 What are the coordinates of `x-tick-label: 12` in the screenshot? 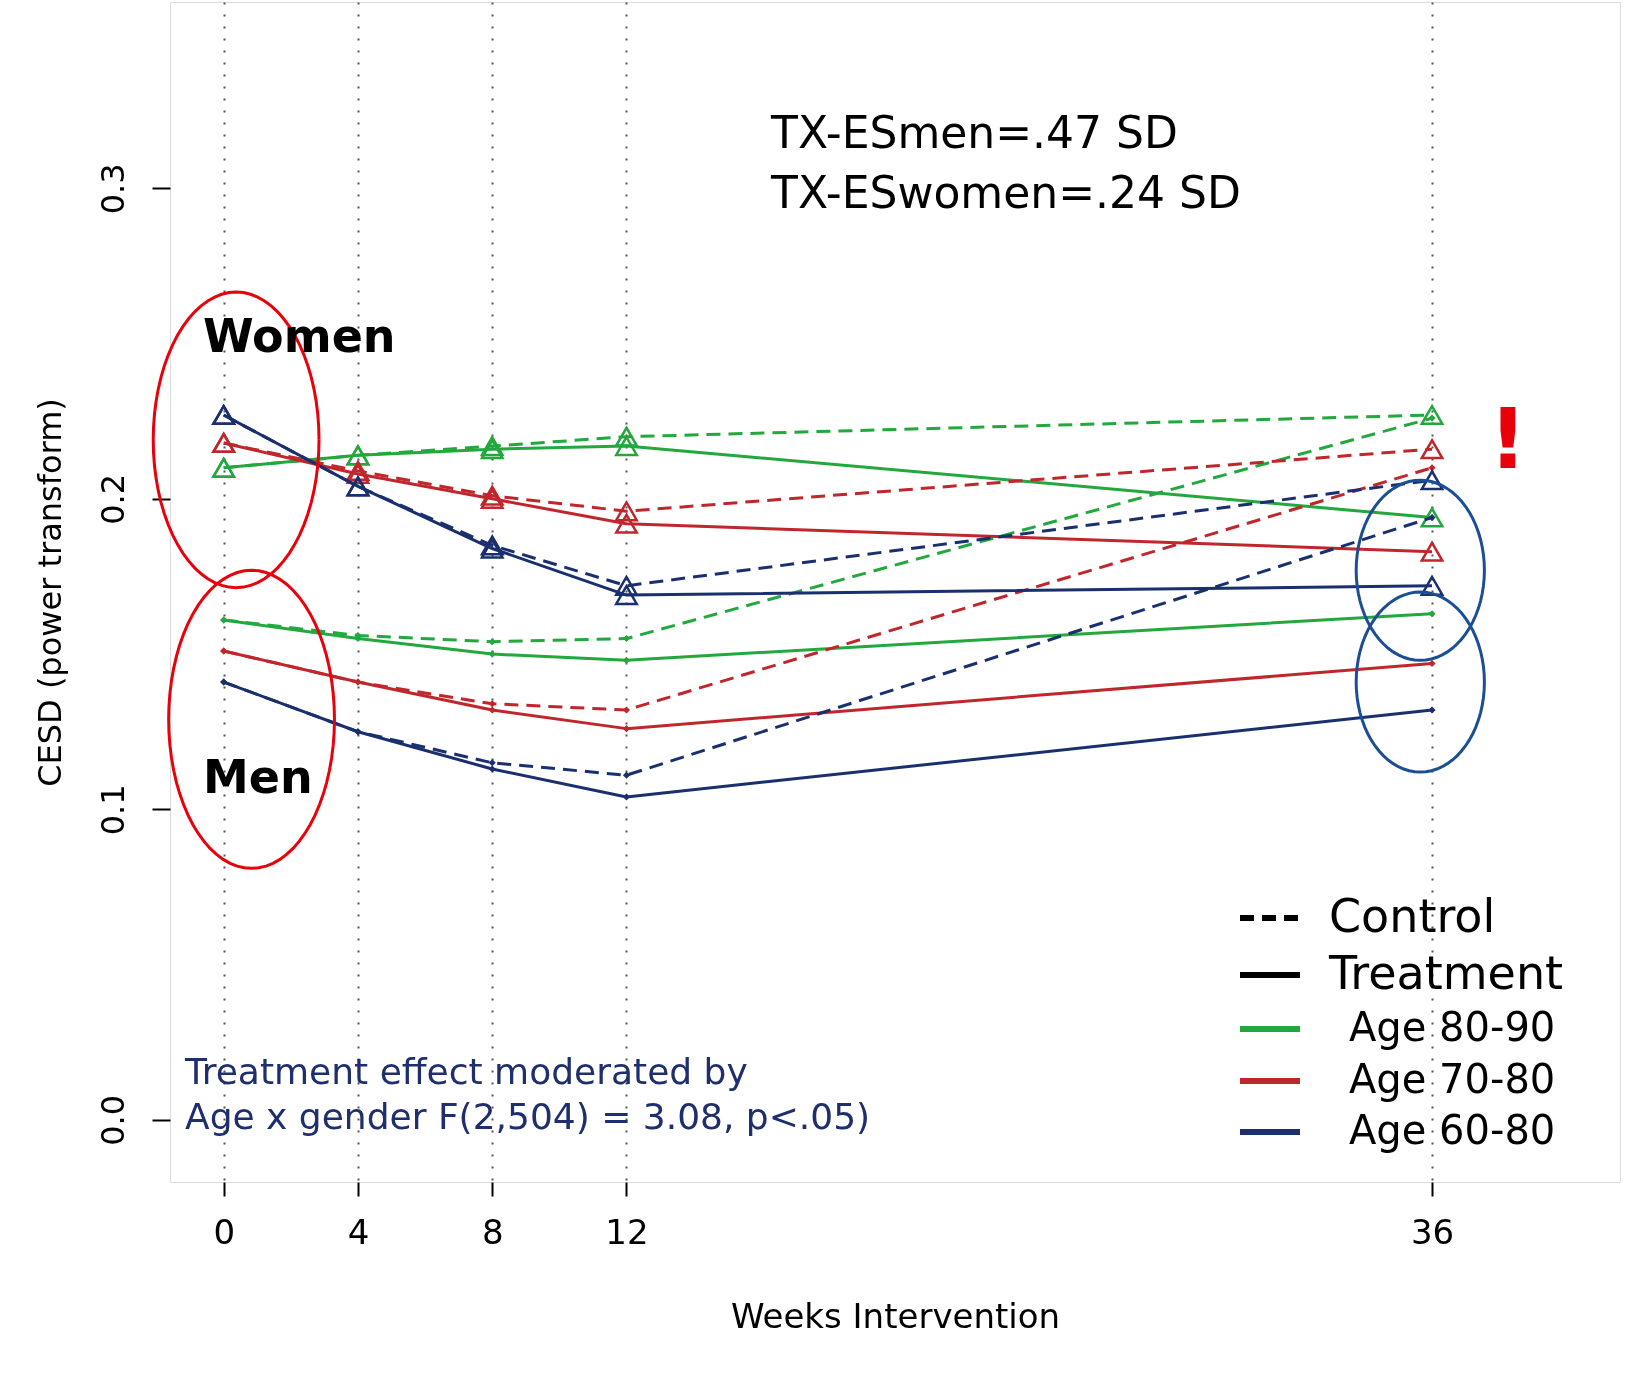 It's located at (627, 1231).